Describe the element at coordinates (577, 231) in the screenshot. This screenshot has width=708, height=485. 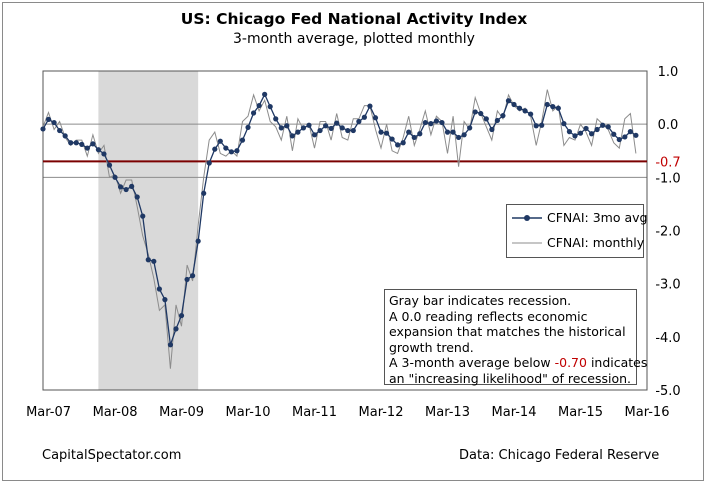
I see `chart-legend: CFNAI: 3mo avg CFNAI: monthly` at that location.